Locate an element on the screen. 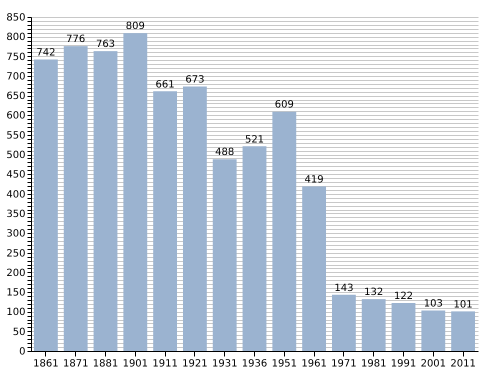  x-tick-label: 1911 is located at coordinates (165, 364).